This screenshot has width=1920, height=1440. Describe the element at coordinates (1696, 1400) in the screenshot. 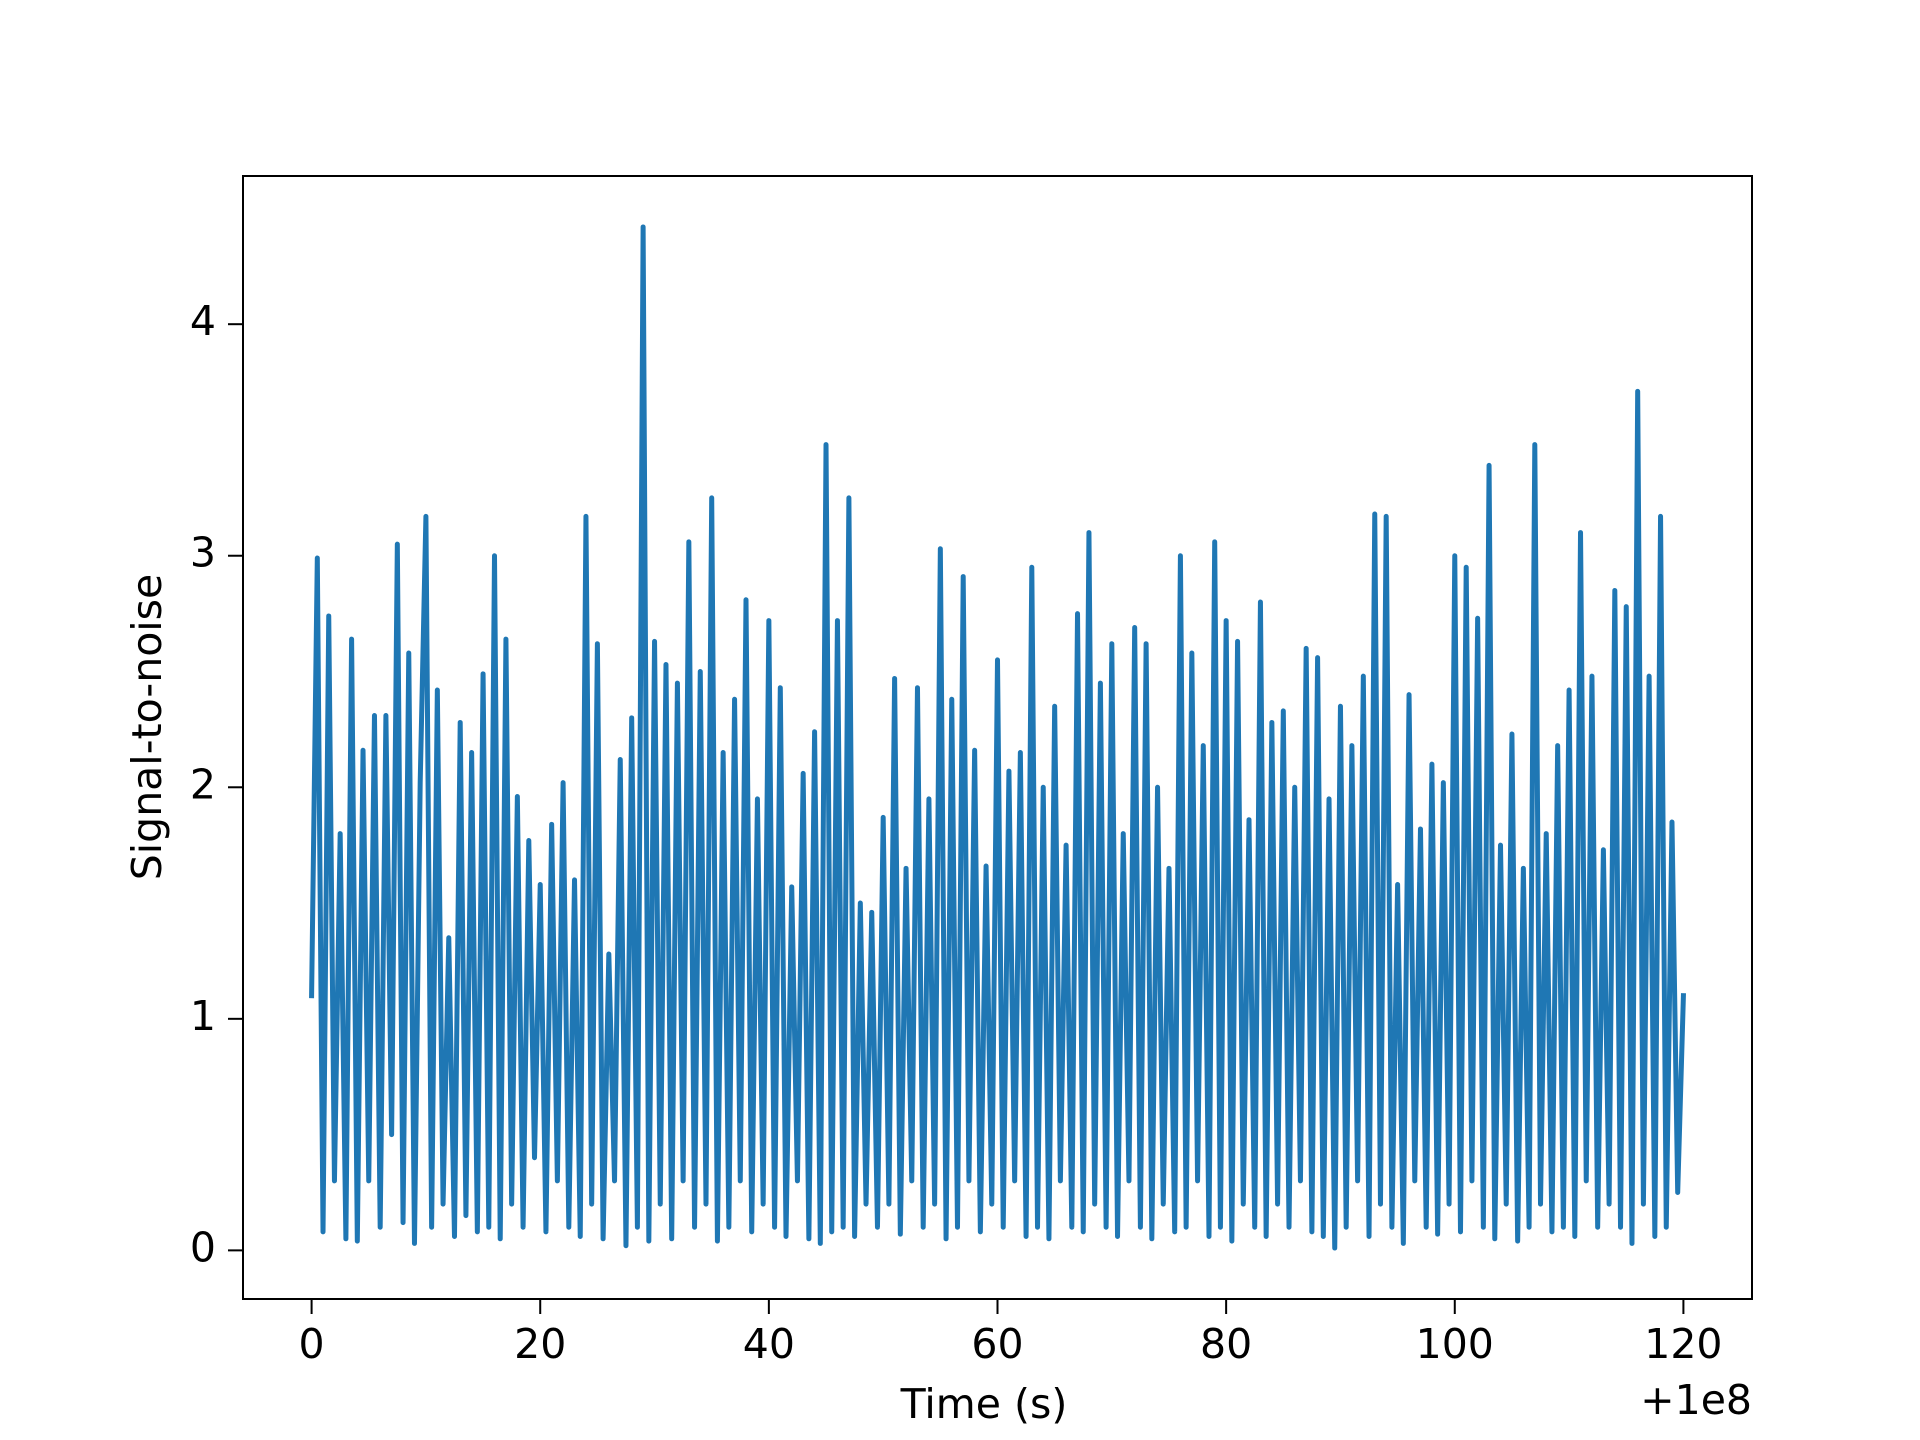

I see `x-offset-label: +1e8` at that location.